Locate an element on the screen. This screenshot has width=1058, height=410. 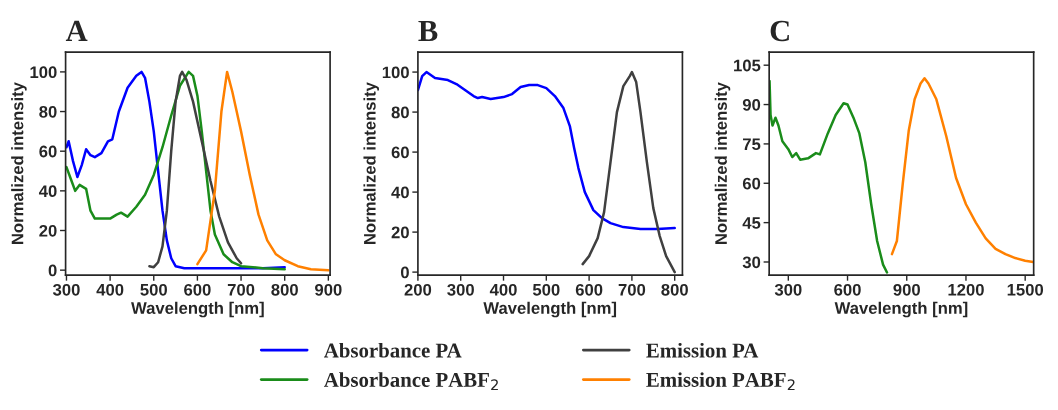
y-tick-label: 75 is located at coordinates (752, 144).